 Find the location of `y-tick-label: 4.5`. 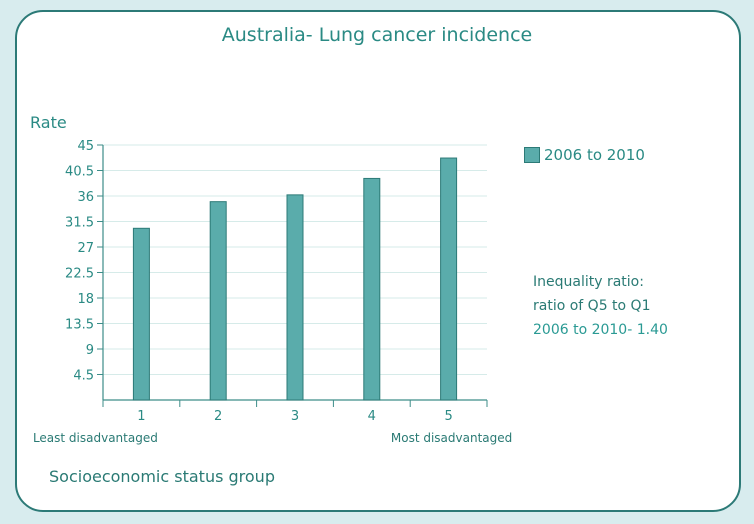

y-tick-label: 4.5 is located at coordinates (83, 376).